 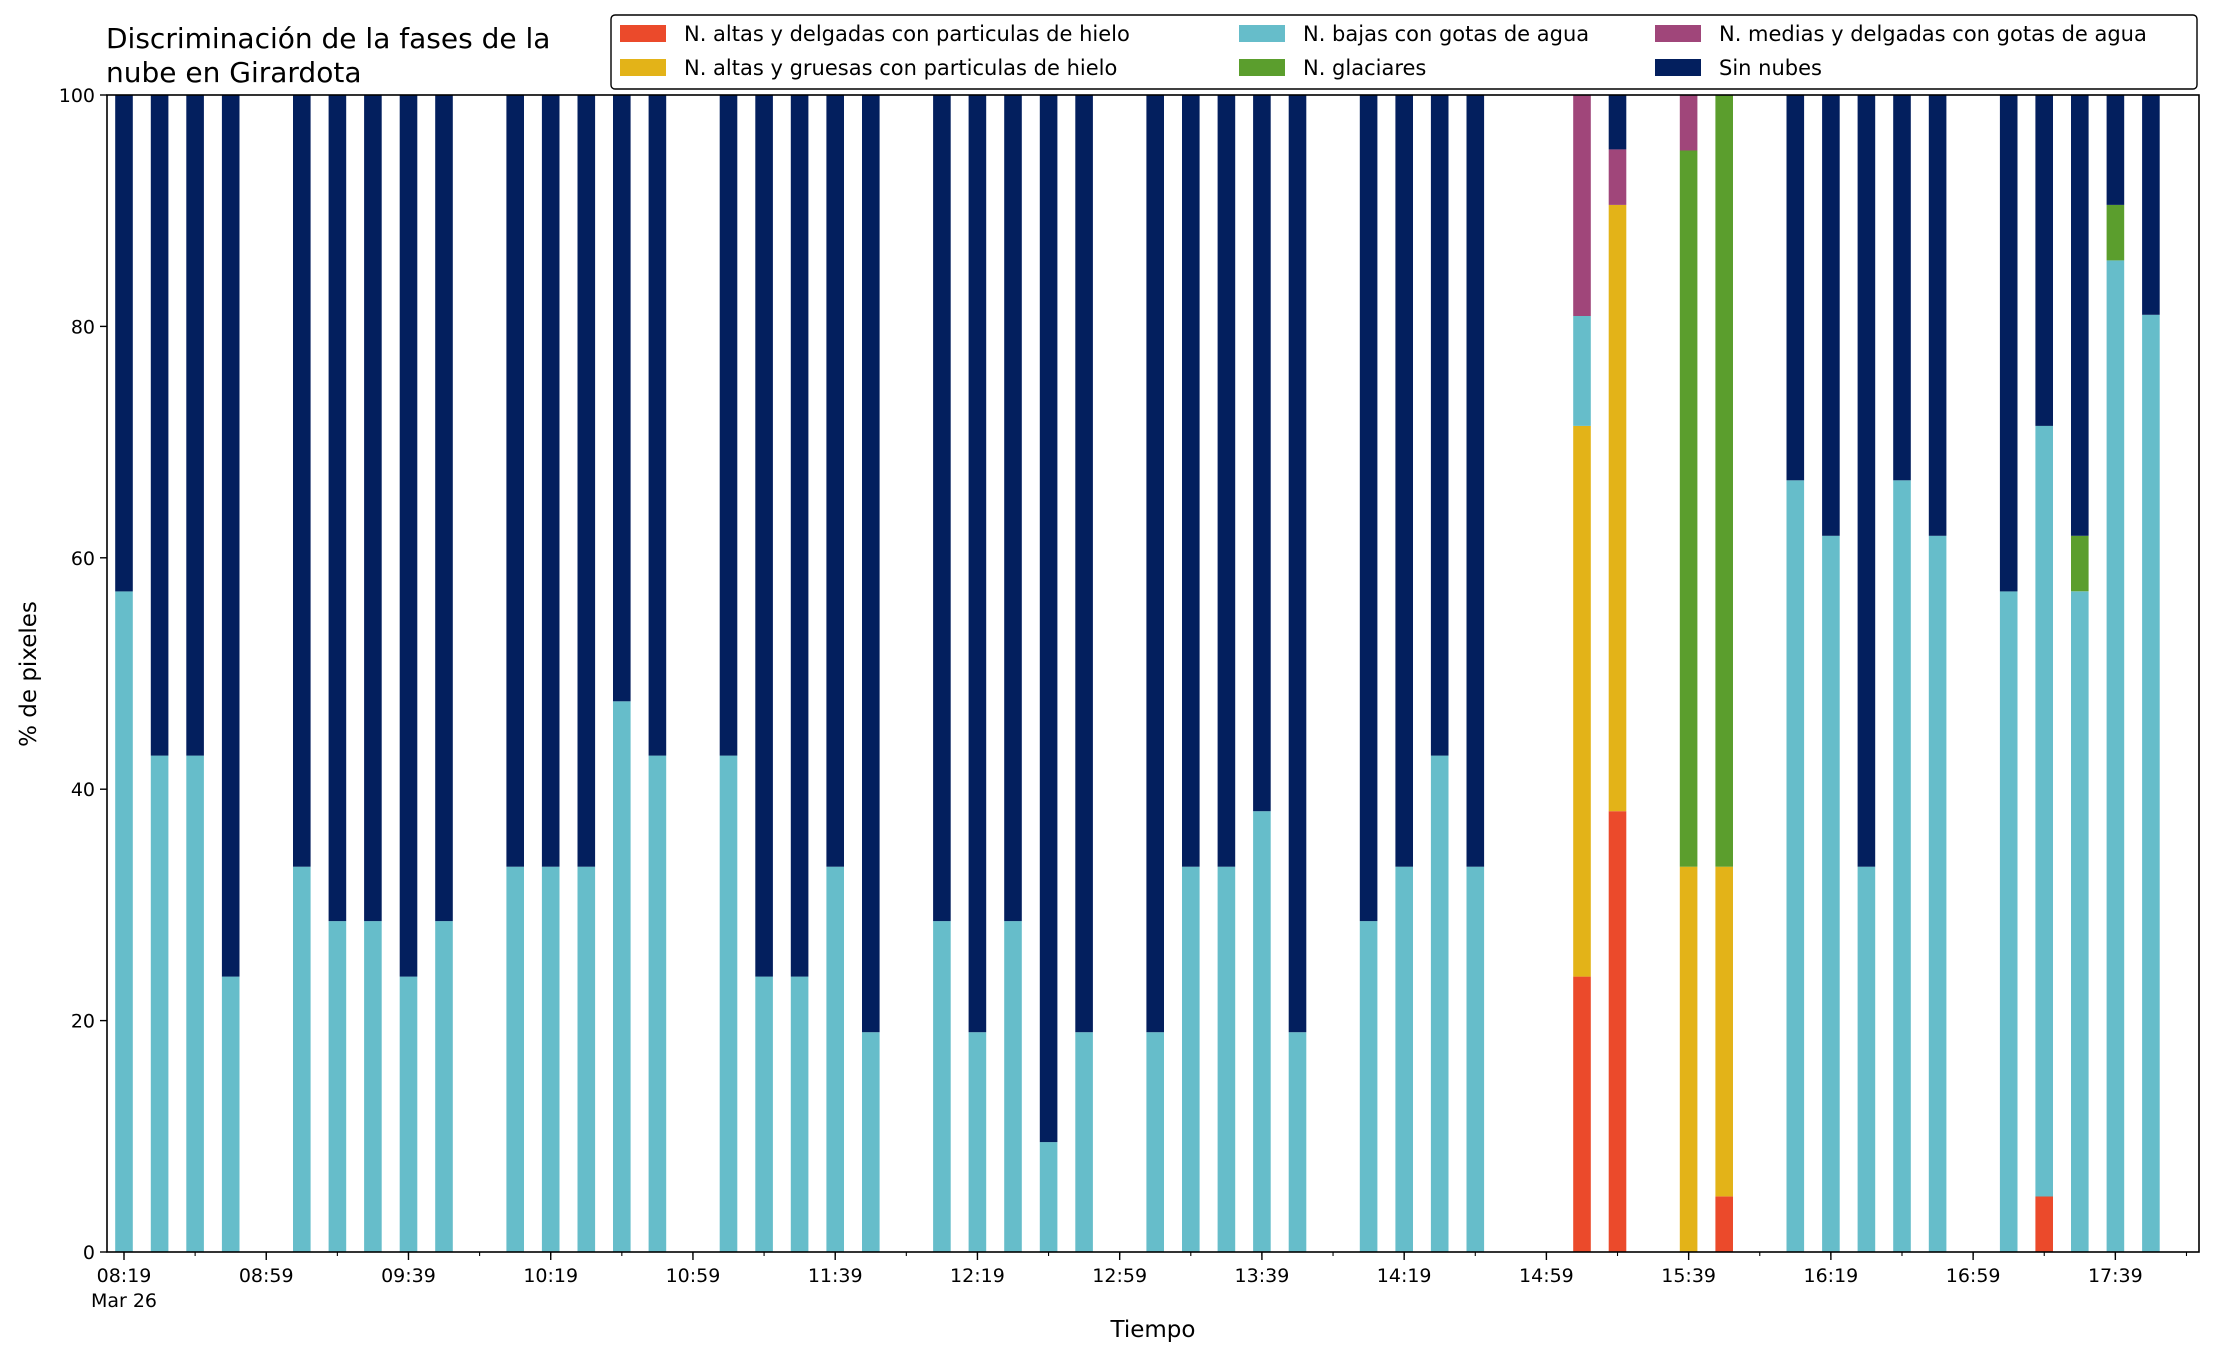 What do you see at coordinates (1404, 1276) in the screenshot?
I see `x-tick-label: 14:19` at bounding box center [1404, 1276].